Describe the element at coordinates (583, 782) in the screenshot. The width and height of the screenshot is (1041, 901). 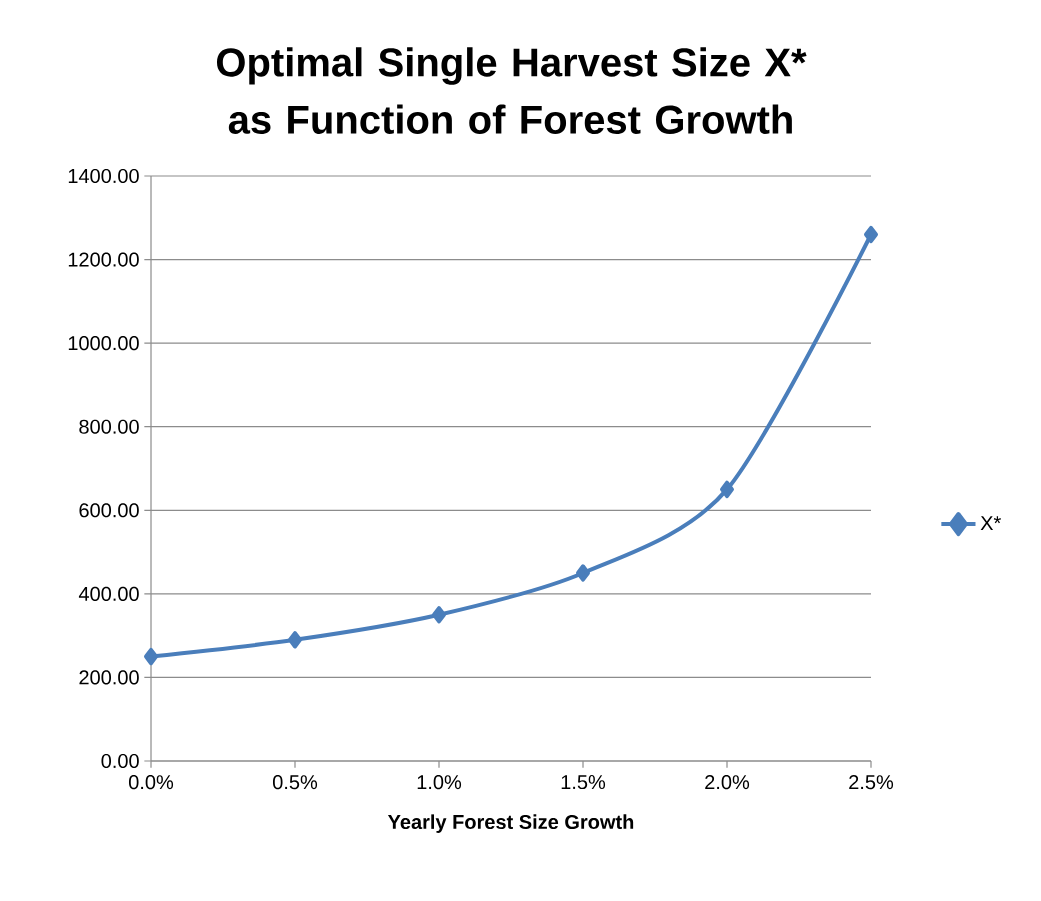
I see `x-tick-label: 1.5%` at that location.